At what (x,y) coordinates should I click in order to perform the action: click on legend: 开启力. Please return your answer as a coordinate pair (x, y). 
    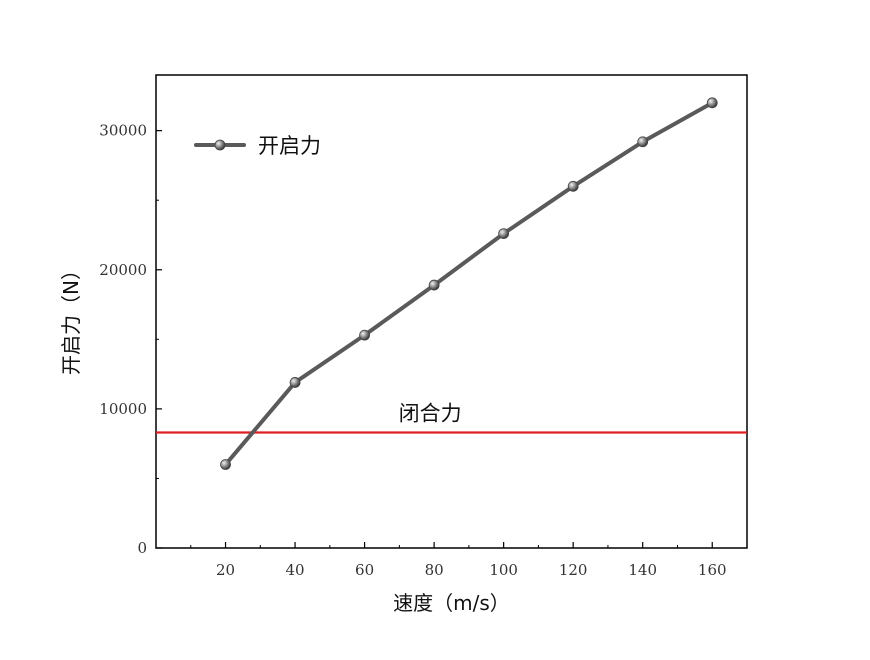
    Looking at the image, I should click on (257, 146).